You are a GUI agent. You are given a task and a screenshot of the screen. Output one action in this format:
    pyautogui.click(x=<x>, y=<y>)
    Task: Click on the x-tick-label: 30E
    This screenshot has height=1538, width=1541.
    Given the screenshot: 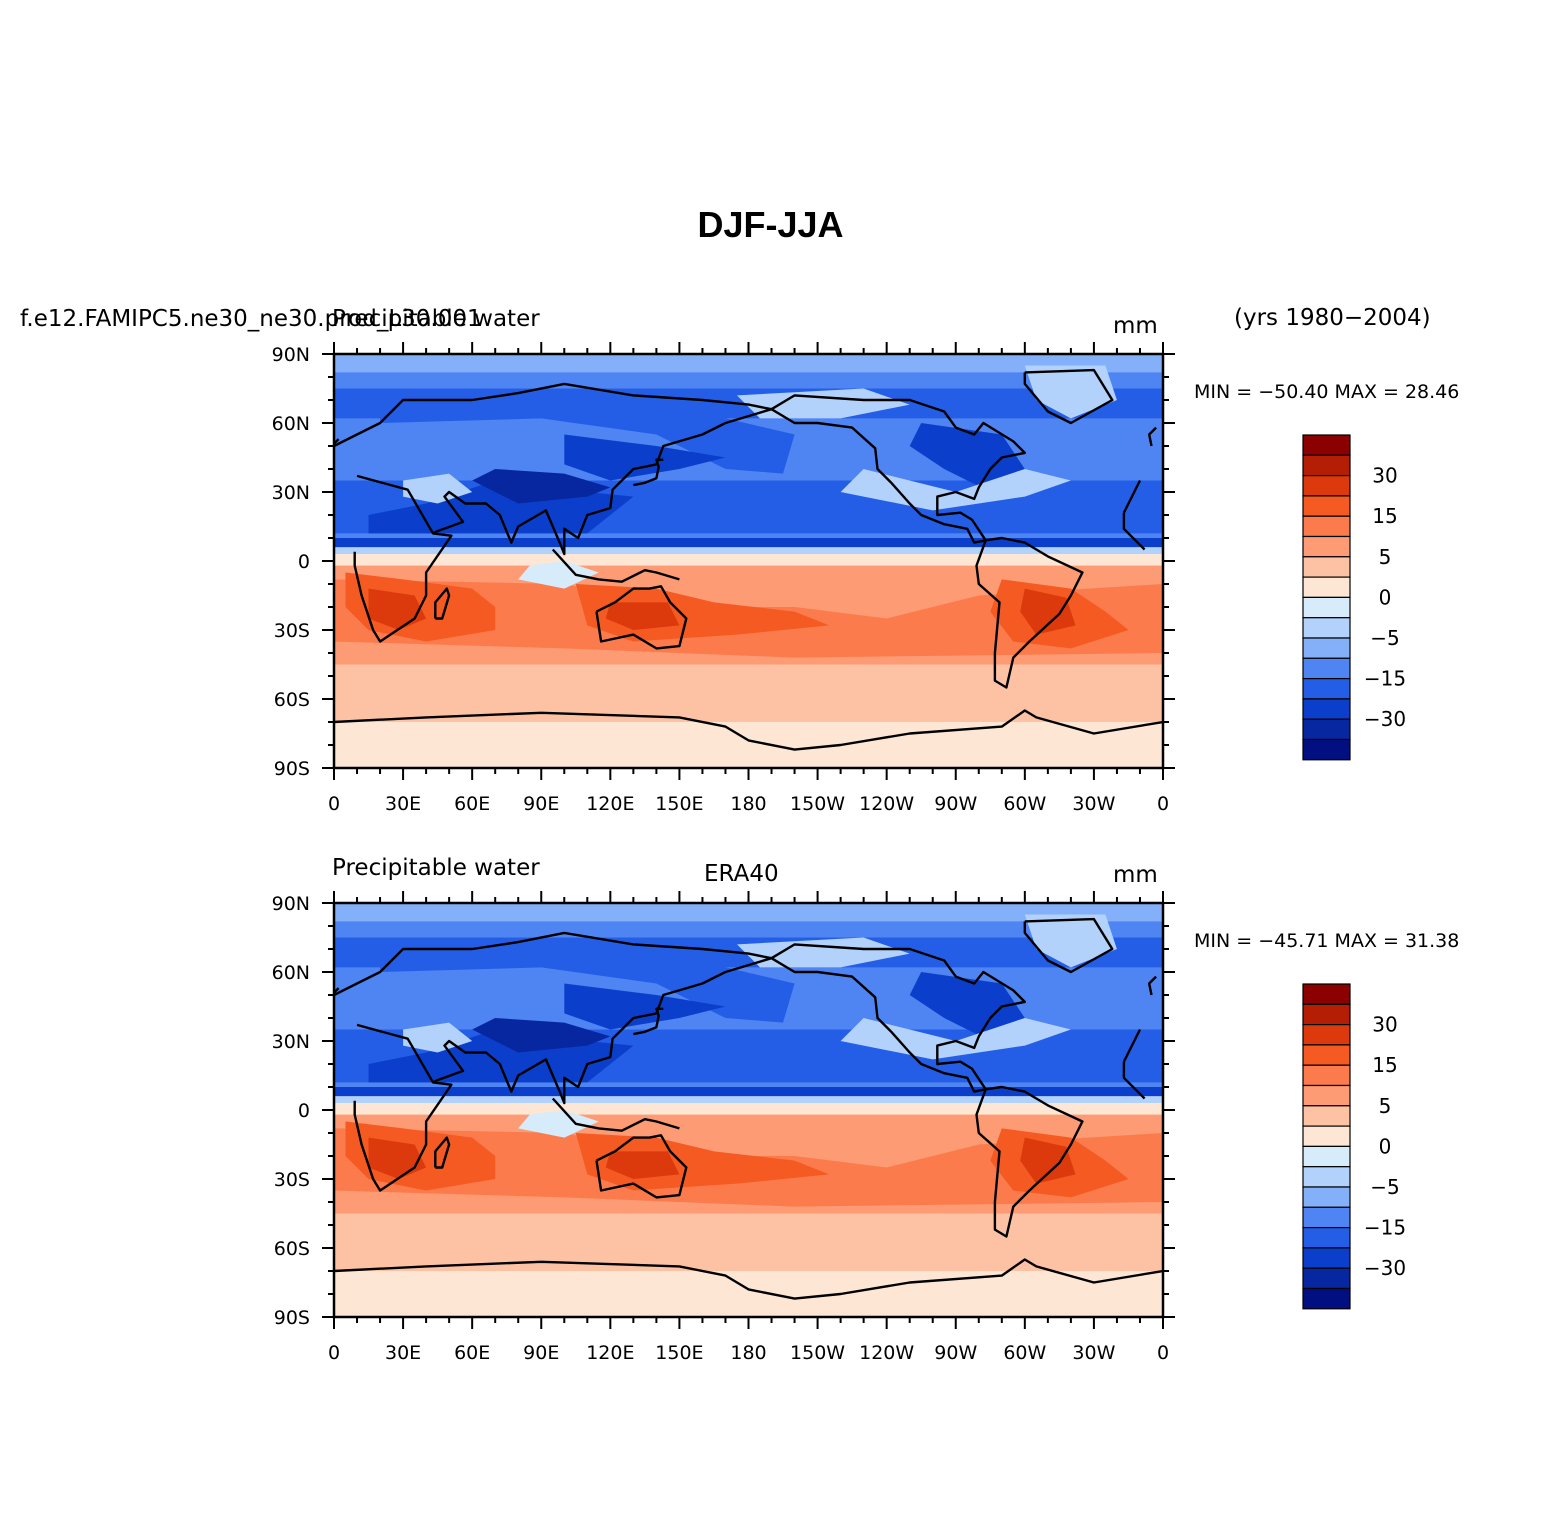 What is the action you would take?
    pyautogui.click(x=403, y=1353)
    